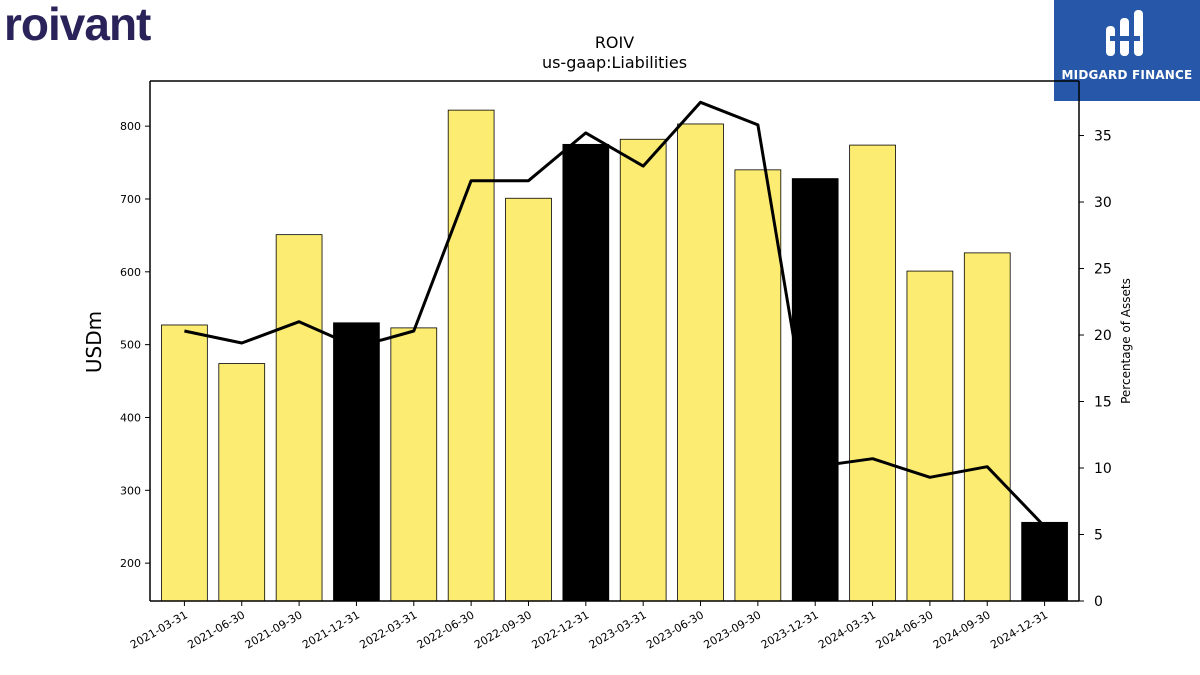 This screenshot has height=675, width=1200. What do you see at coordinates (847, 629) in the screenshot?
I see `x-tick-label: 2024-03-31` at bounding box center [847, 629].